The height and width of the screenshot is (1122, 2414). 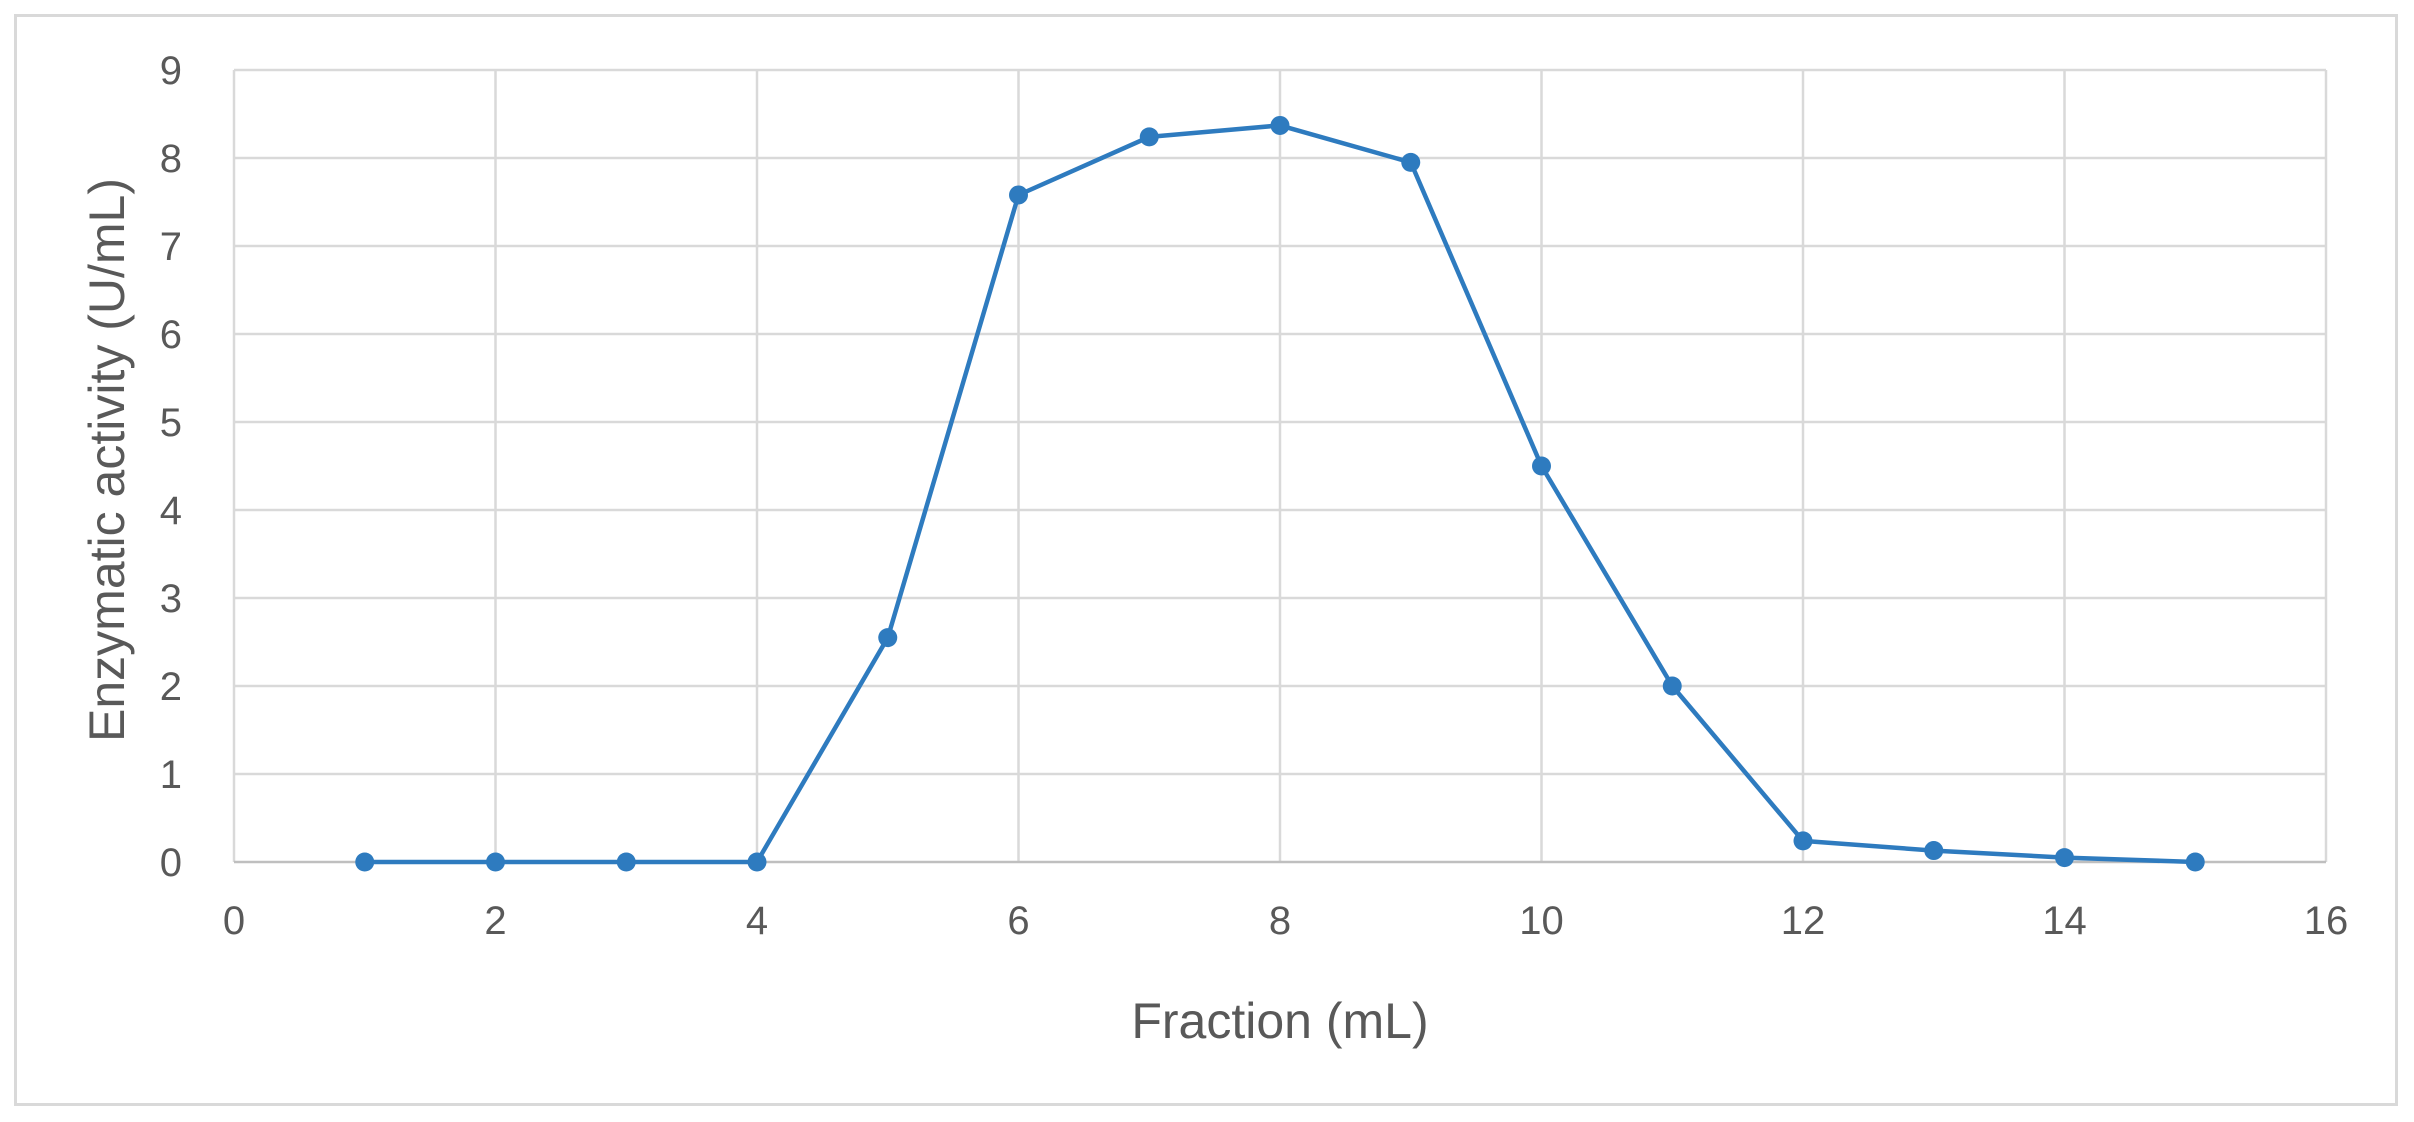 What do you see at coordinates (2326, 921) in the screenshot?
I see `x-tick-label: 16` at bounding box center [2326, 921].